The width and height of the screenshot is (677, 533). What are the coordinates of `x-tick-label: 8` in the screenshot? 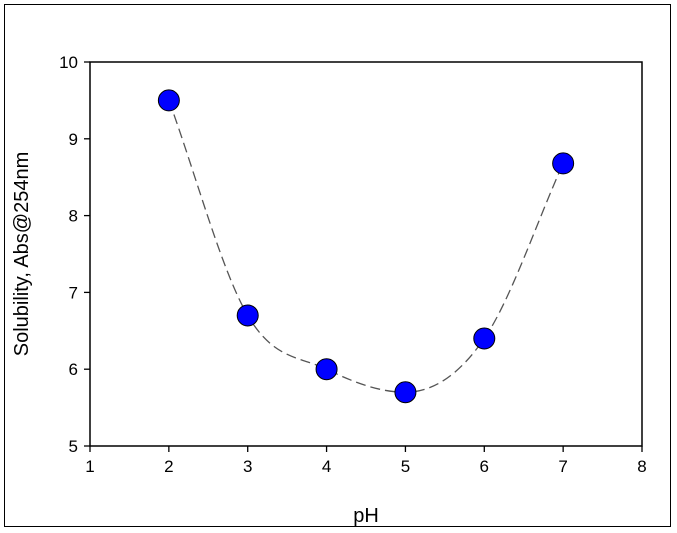 It's located at (641, 466).